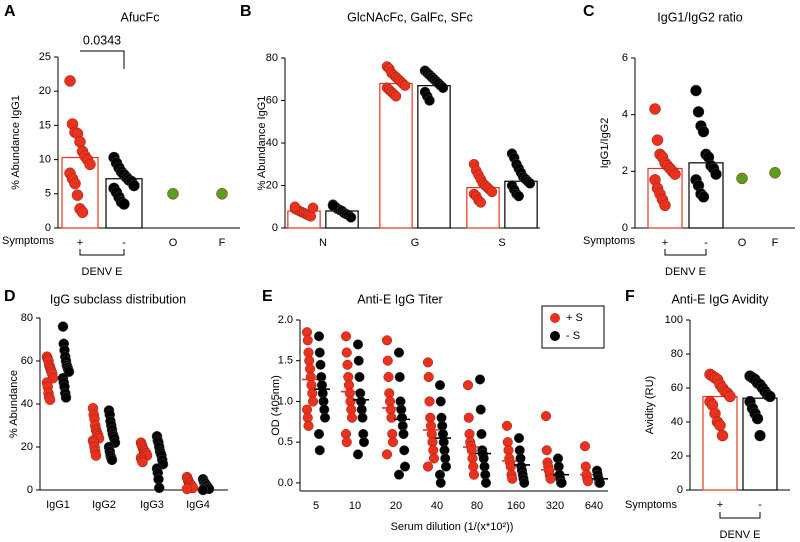  What do you see at coordinates (246, 11) in the screenshot?
I see `panel-letter: B` at bounding box center [246, 11].